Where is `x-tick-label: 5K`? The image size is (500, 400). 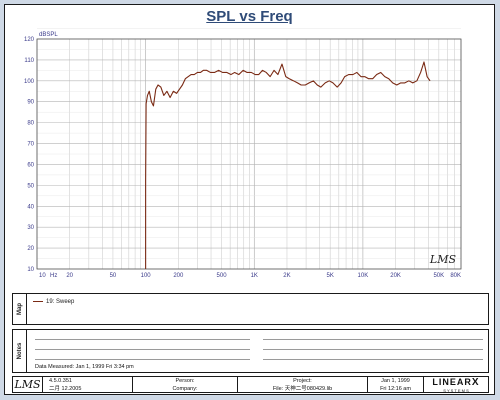
x-tick-label: 5K is located at coordinates (330, 276).